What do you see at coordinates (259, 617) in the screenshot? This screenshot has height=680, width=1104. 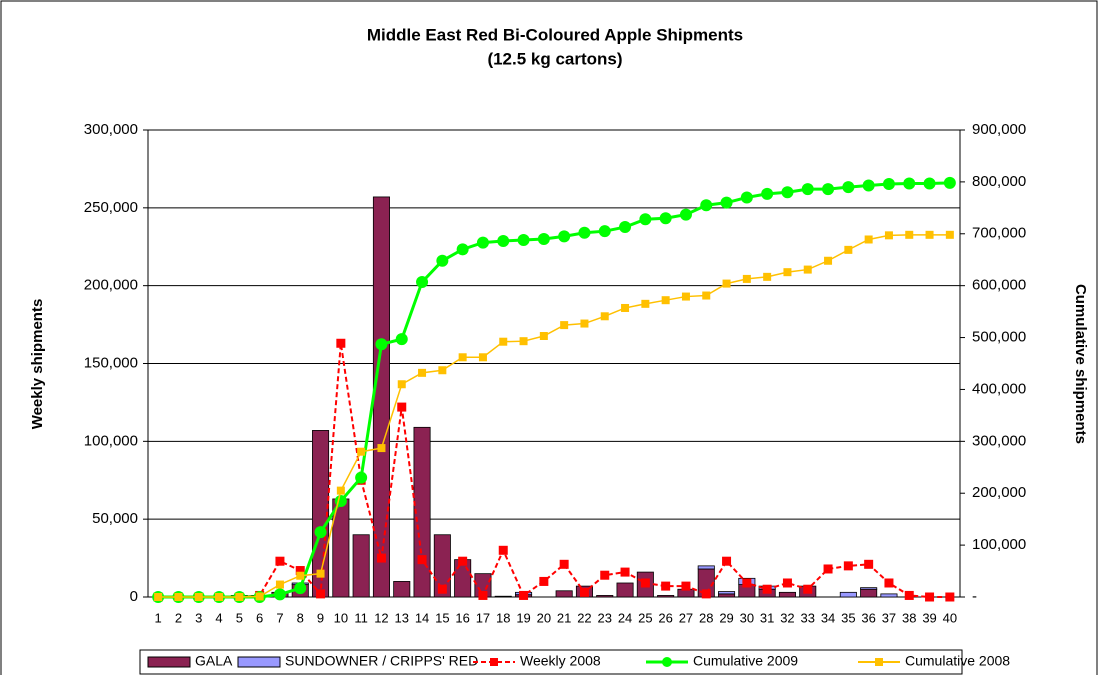 I see `x-tick-label: 6` at bounding box center [259, 617].